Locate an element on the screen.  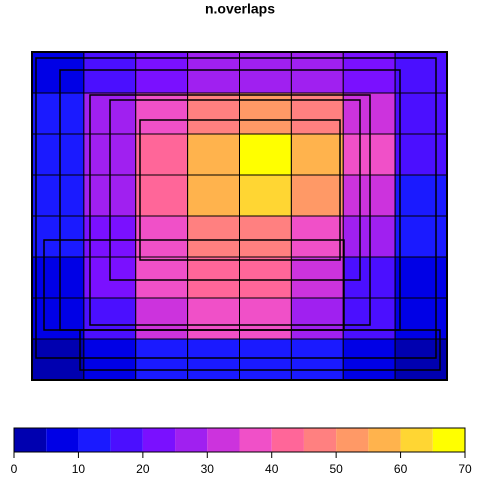
colorbar-border is located at coordinates (239, 440).